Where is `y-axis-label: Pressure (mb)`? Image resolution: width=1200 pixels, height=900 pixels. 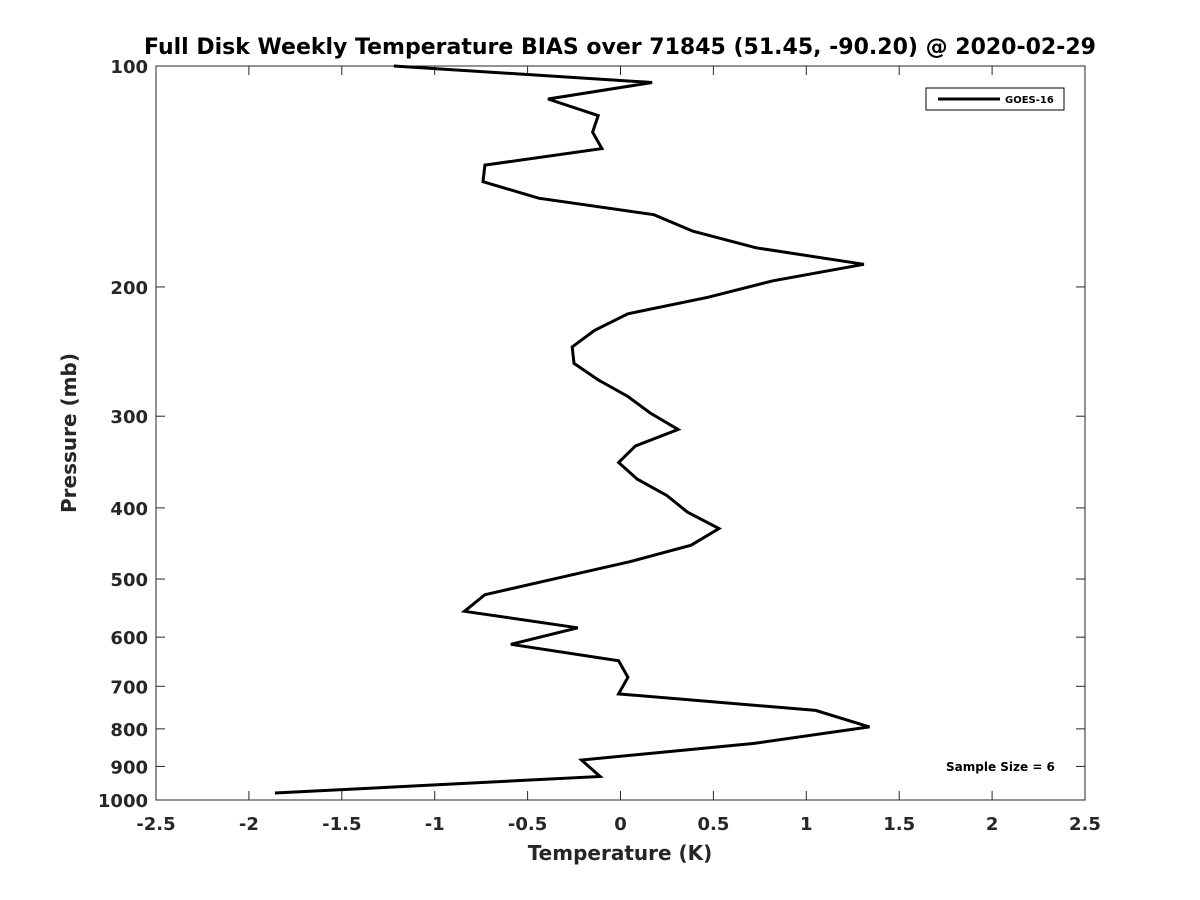 y-axis-label: Pressure (mb) is located at coordinates (69, 433).